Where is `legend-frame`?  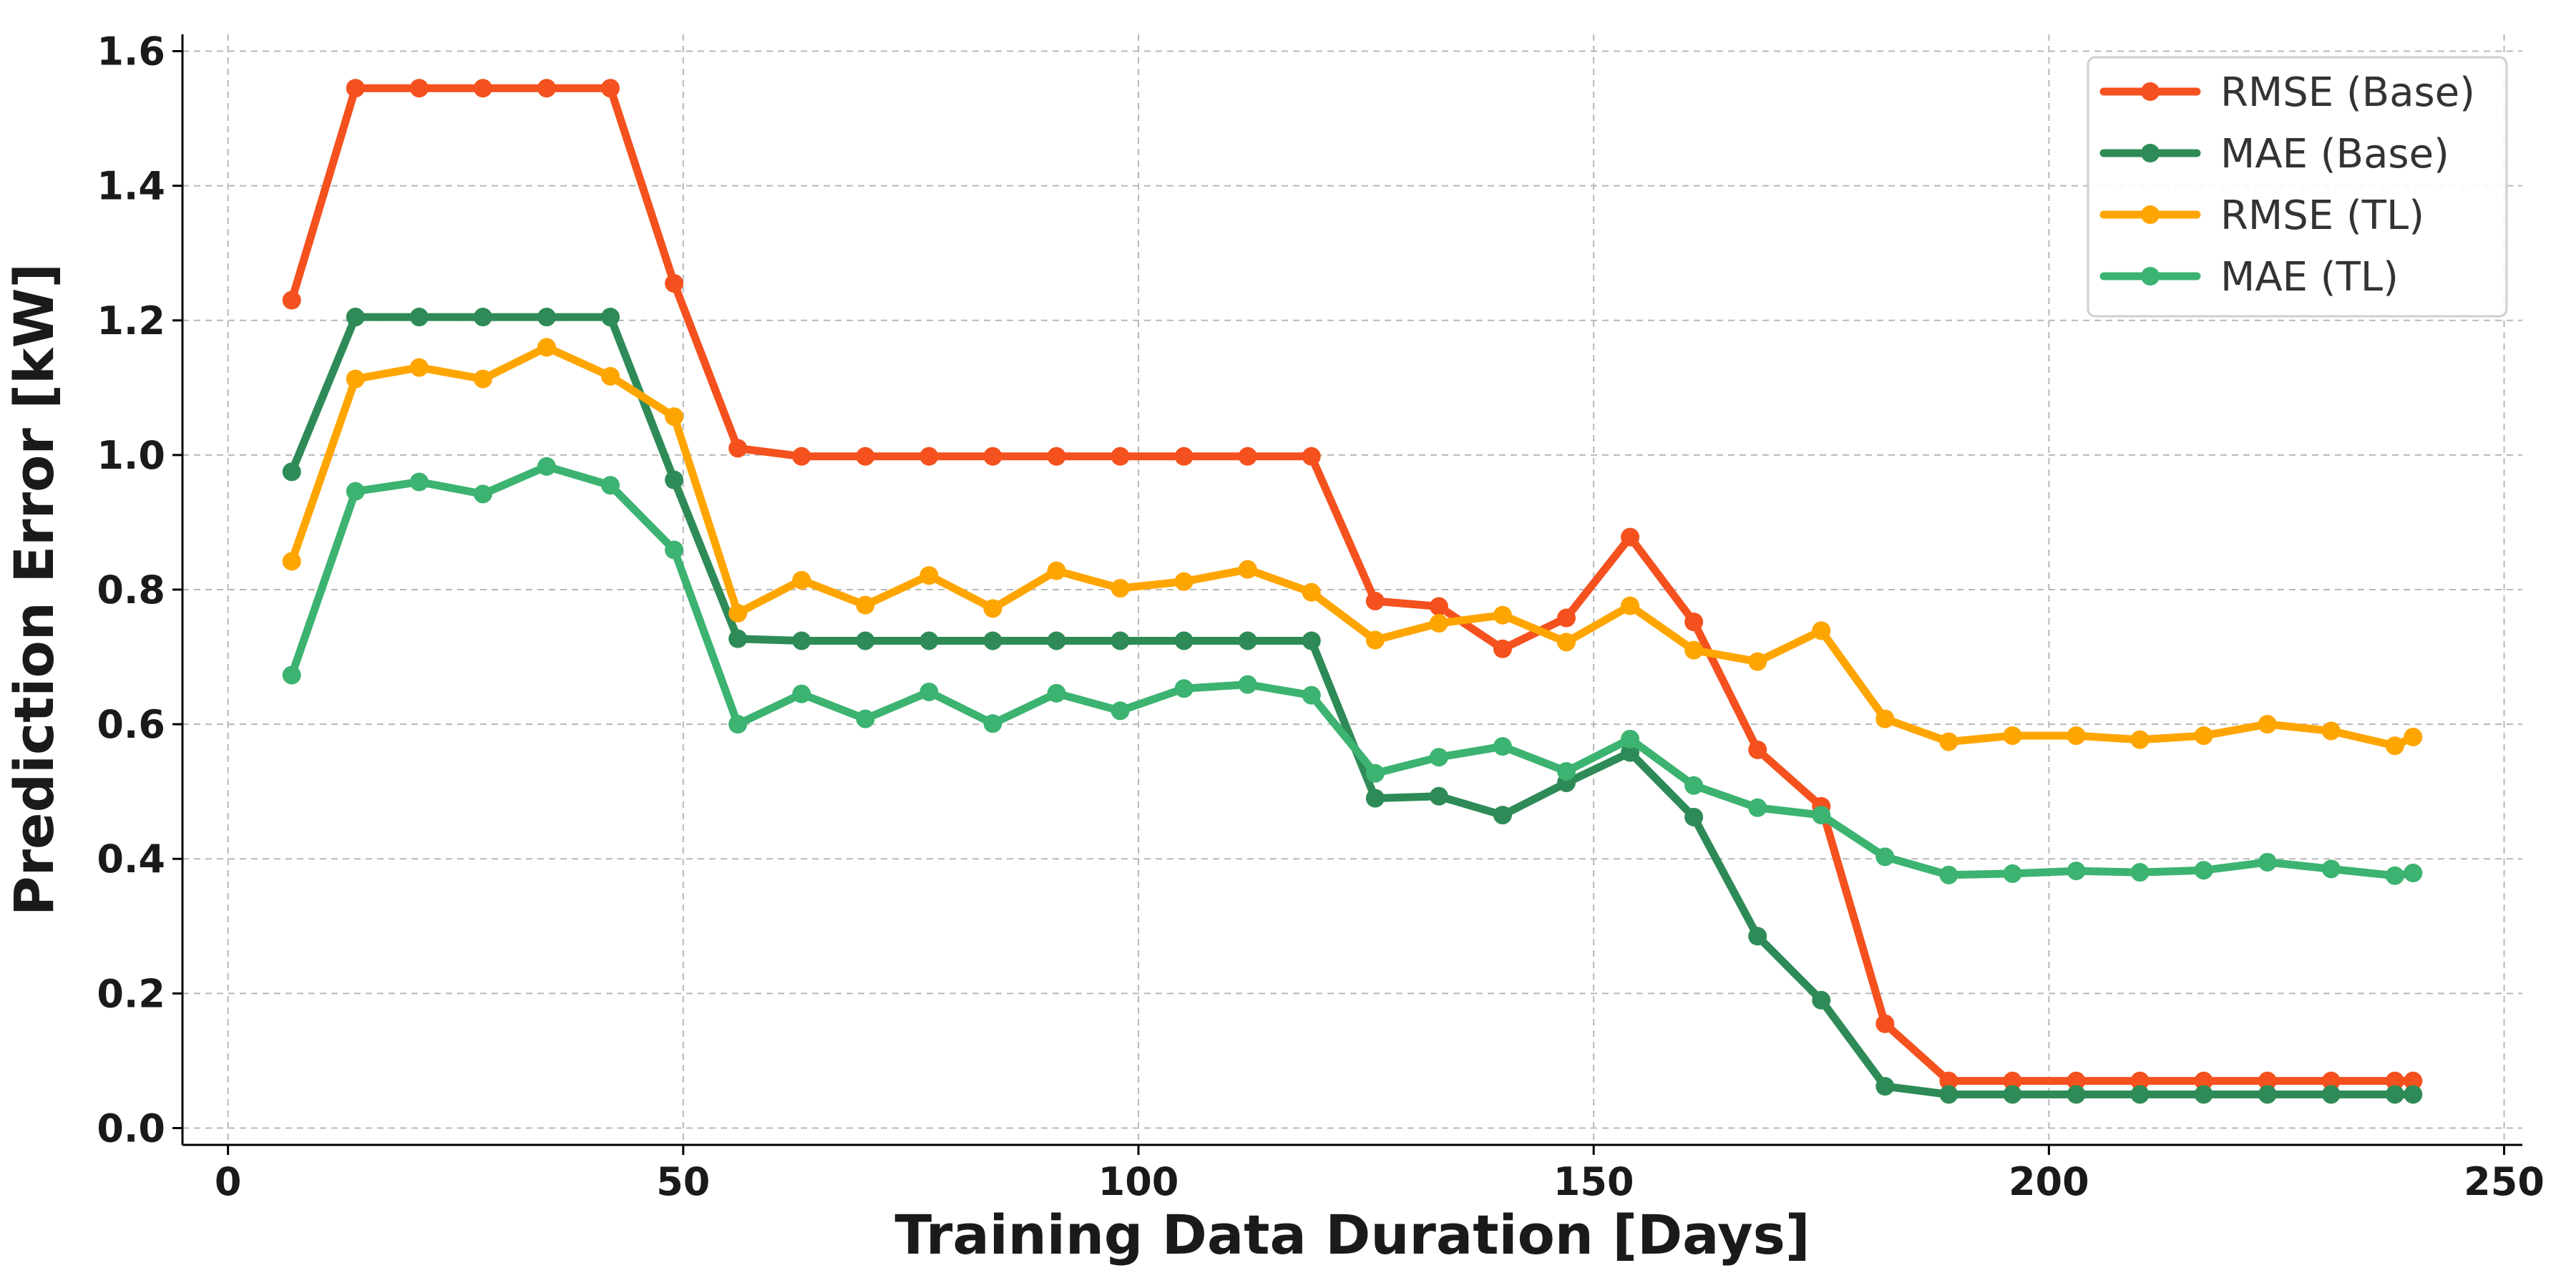 legend-frame is located at coordinates (2297, 187).